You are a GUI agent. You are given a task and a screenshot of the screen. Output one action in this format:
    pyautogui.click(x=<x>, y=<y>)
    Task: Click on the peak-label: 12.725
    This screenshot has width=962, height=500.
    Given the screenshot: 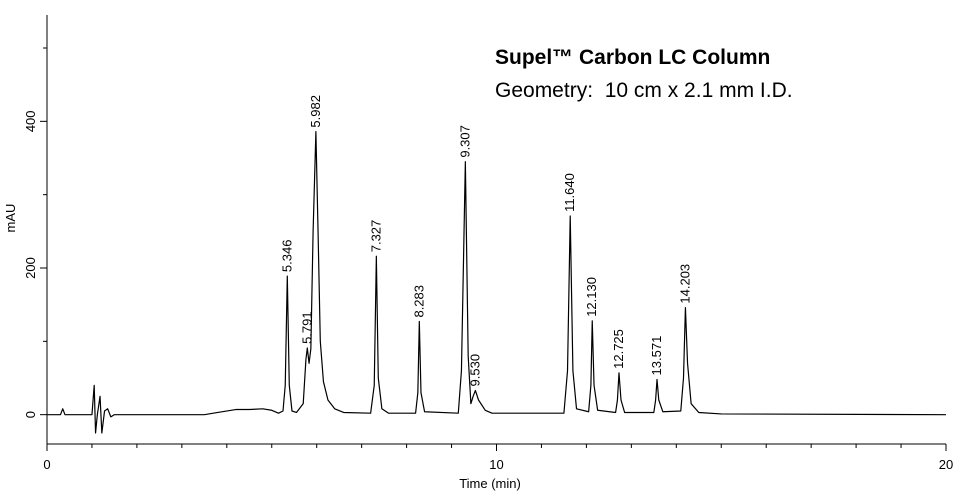 What is the action you would take?
    pyautogui.click(x=618, y=349)
    